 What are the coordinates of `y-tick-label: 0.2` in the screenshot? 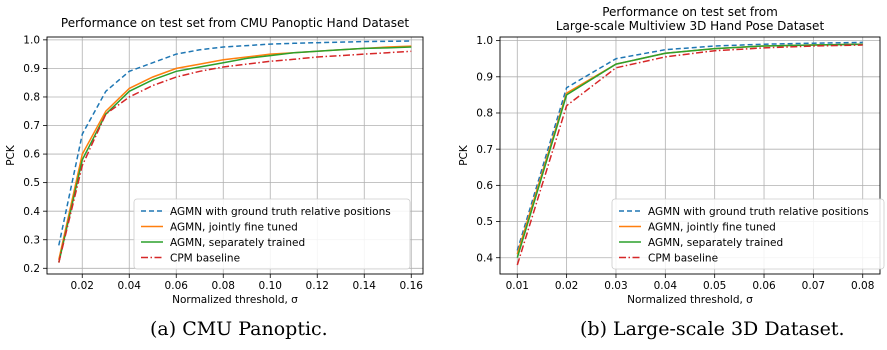 It's located at (31, 269).